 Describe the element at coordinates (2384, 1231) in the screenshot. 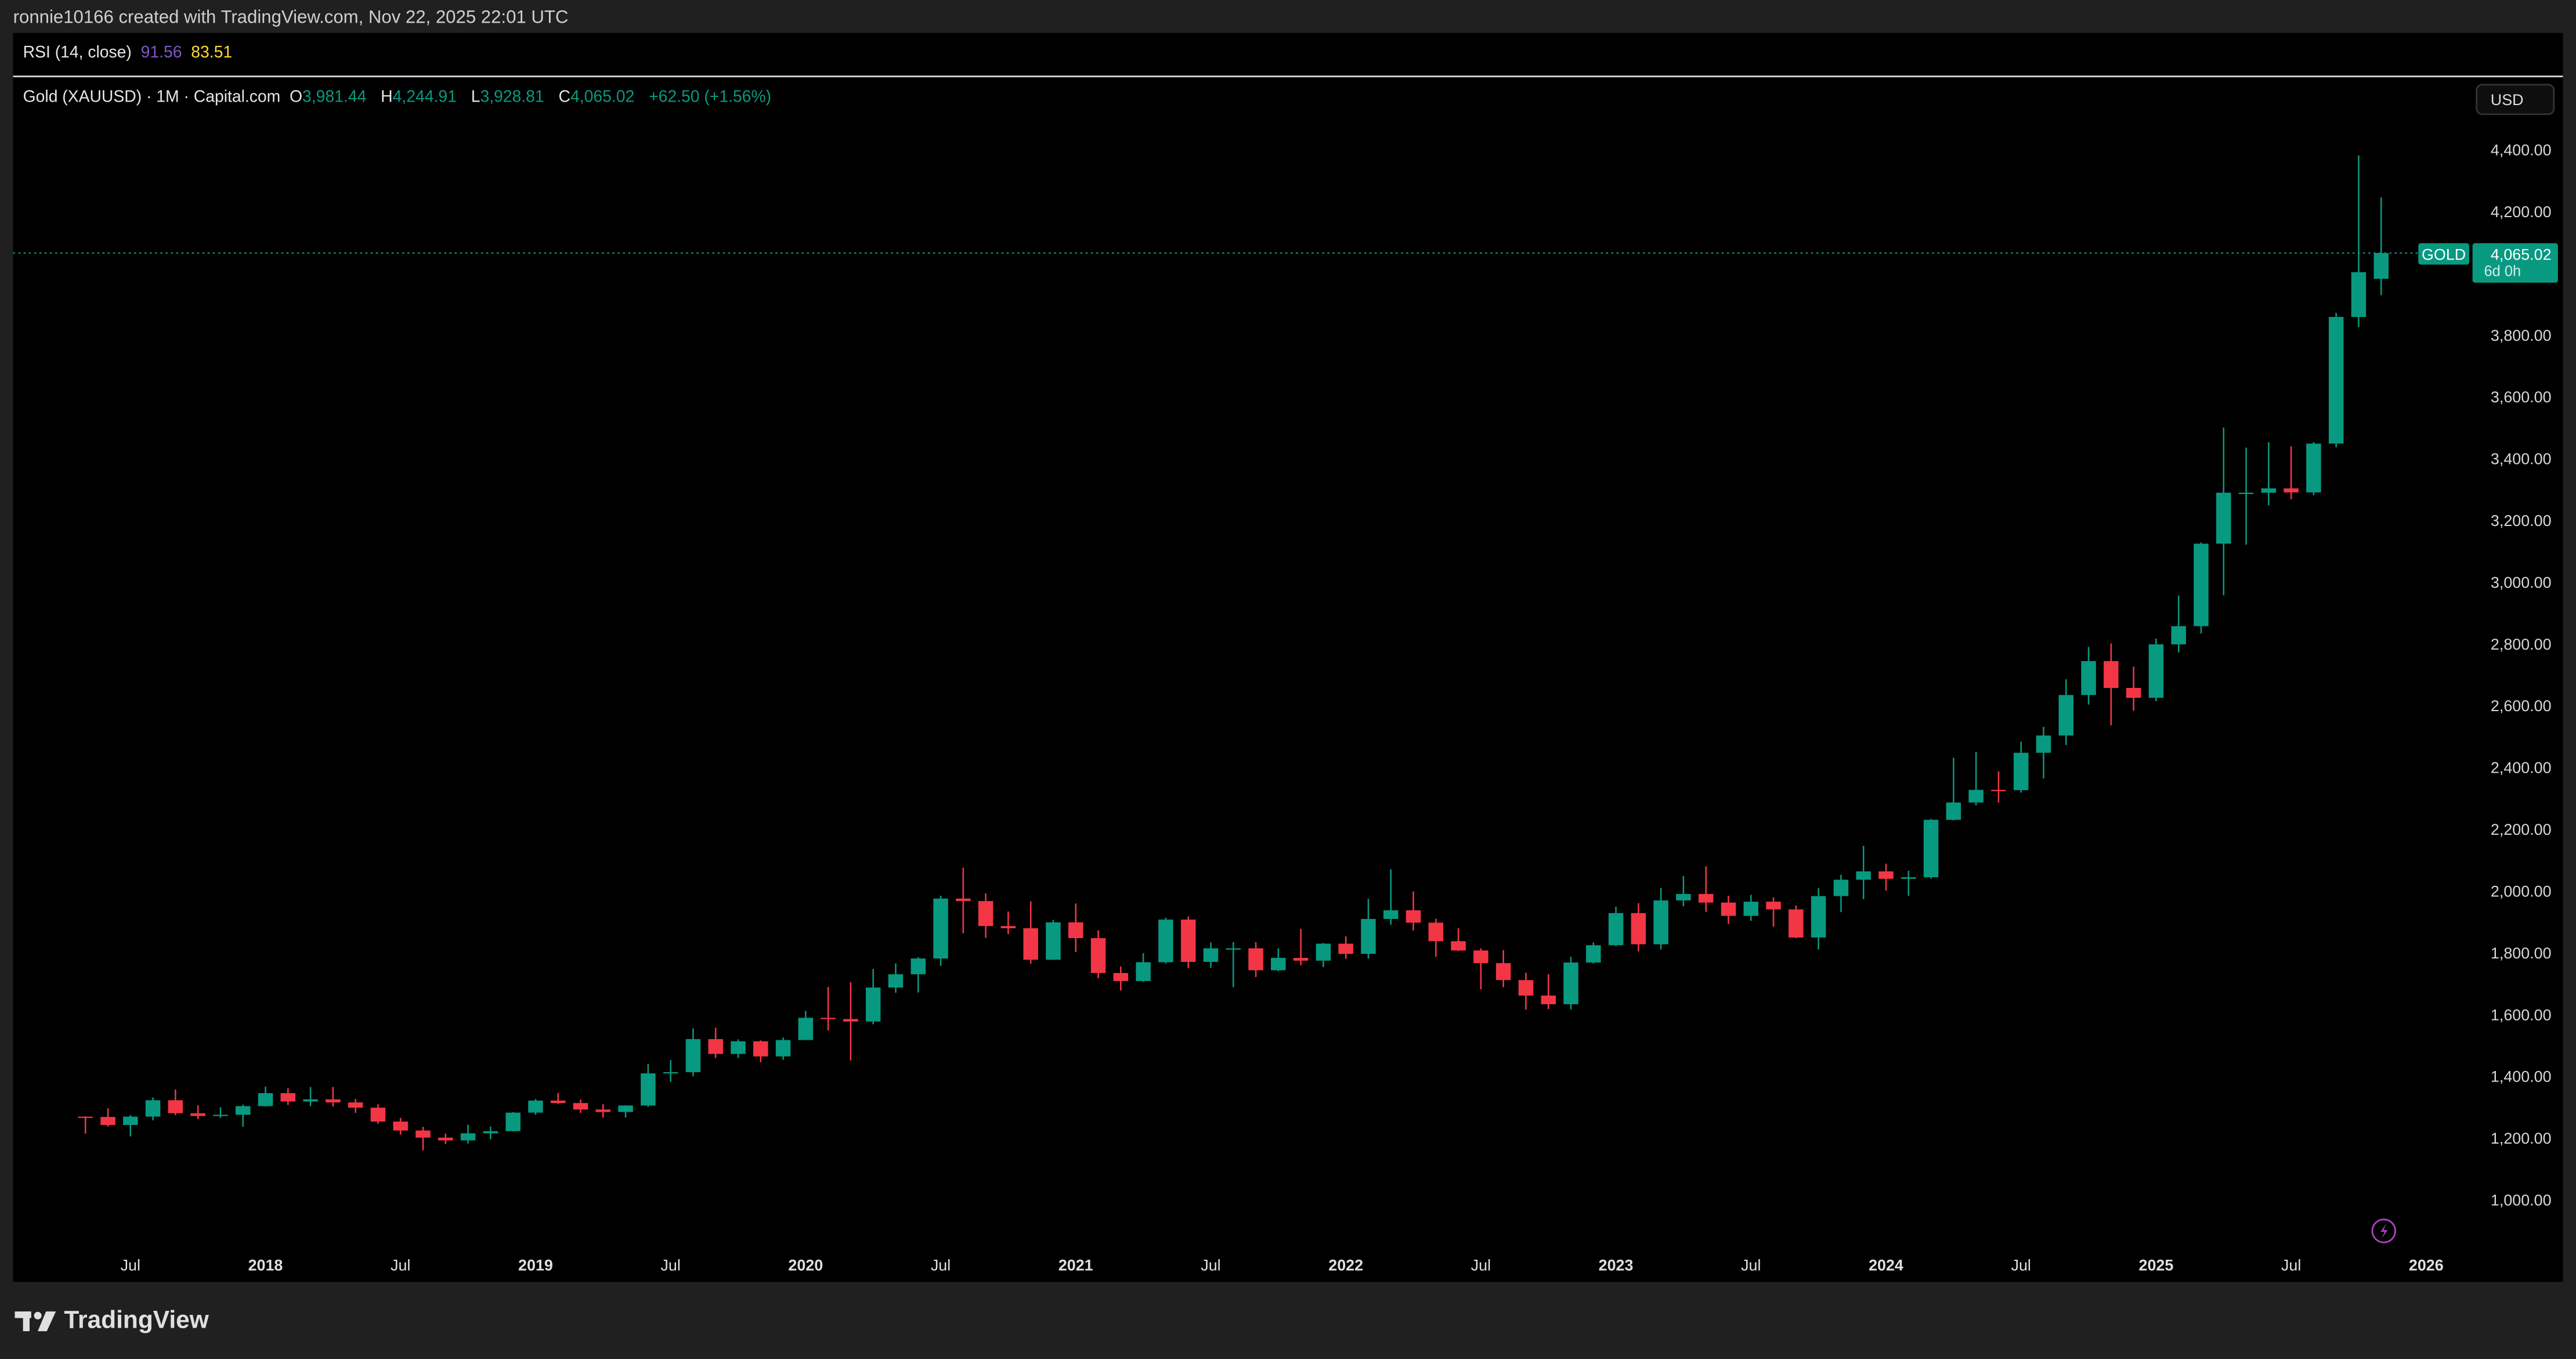

I see `lightning-icon` at that location.